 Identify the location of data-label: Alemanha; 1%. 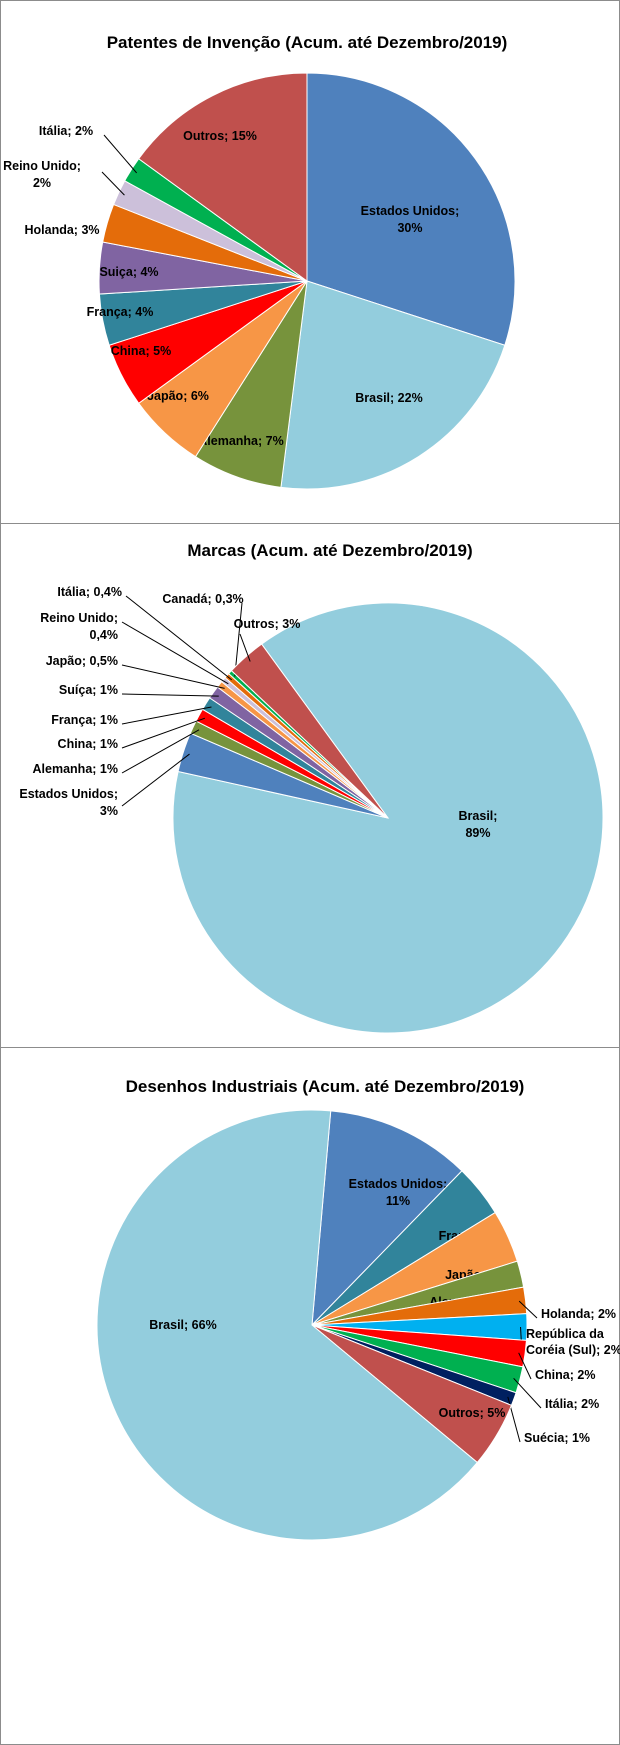
(75, 769).